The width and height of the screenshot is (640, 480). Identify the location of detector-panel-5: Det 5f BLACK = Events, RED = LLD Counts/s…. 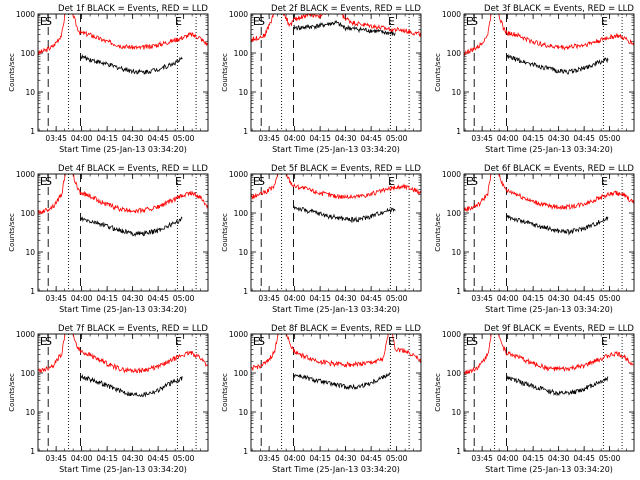
(321, 239).